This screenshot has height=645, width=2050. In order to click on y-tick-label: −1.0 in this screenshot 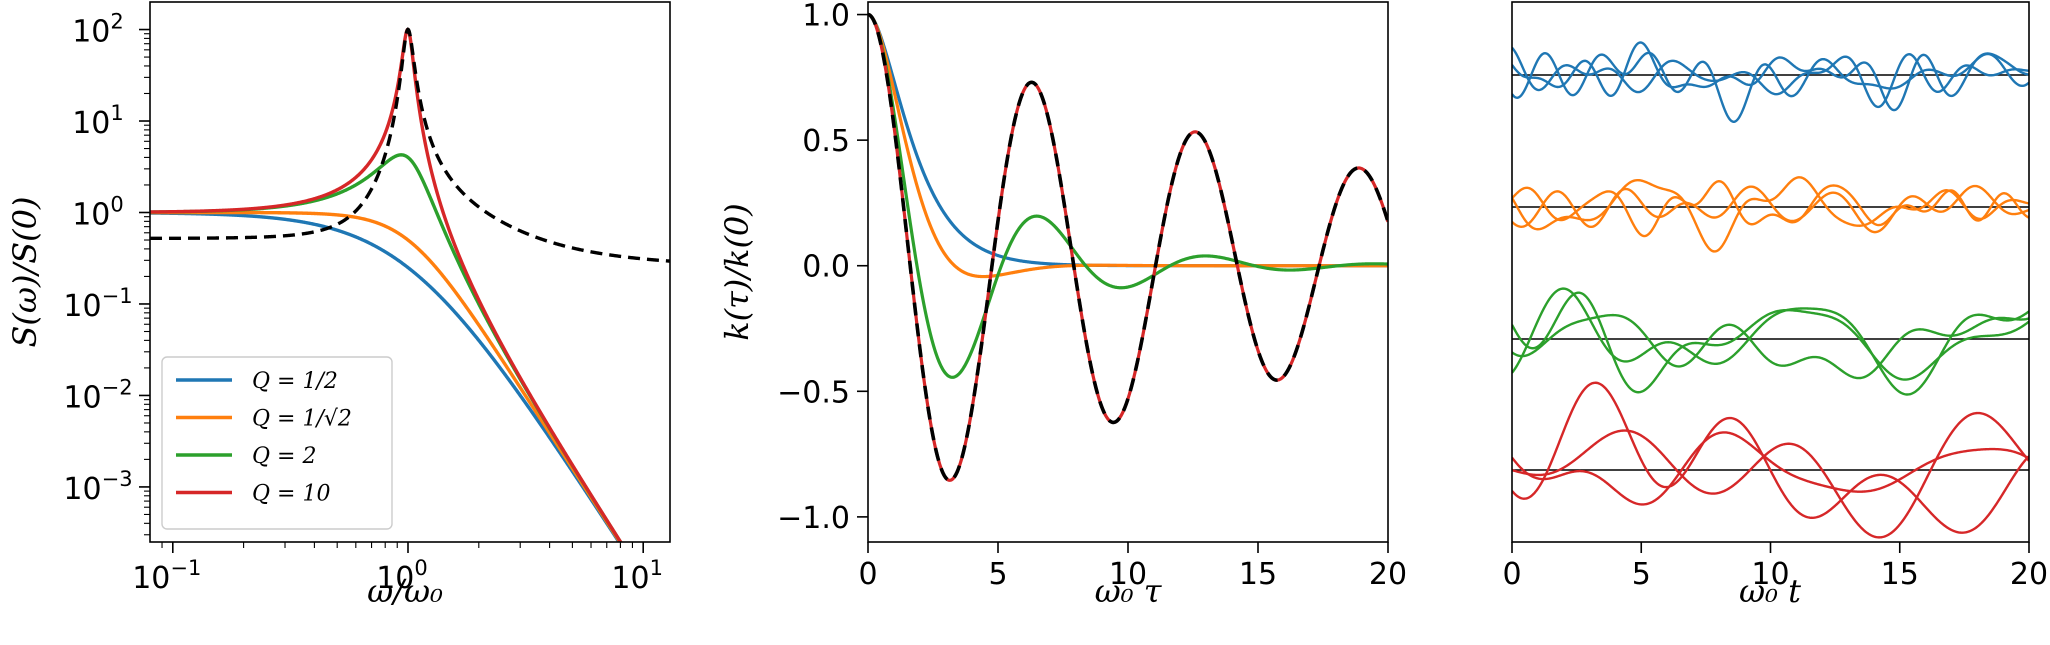, I will do `click(813, 518)`.